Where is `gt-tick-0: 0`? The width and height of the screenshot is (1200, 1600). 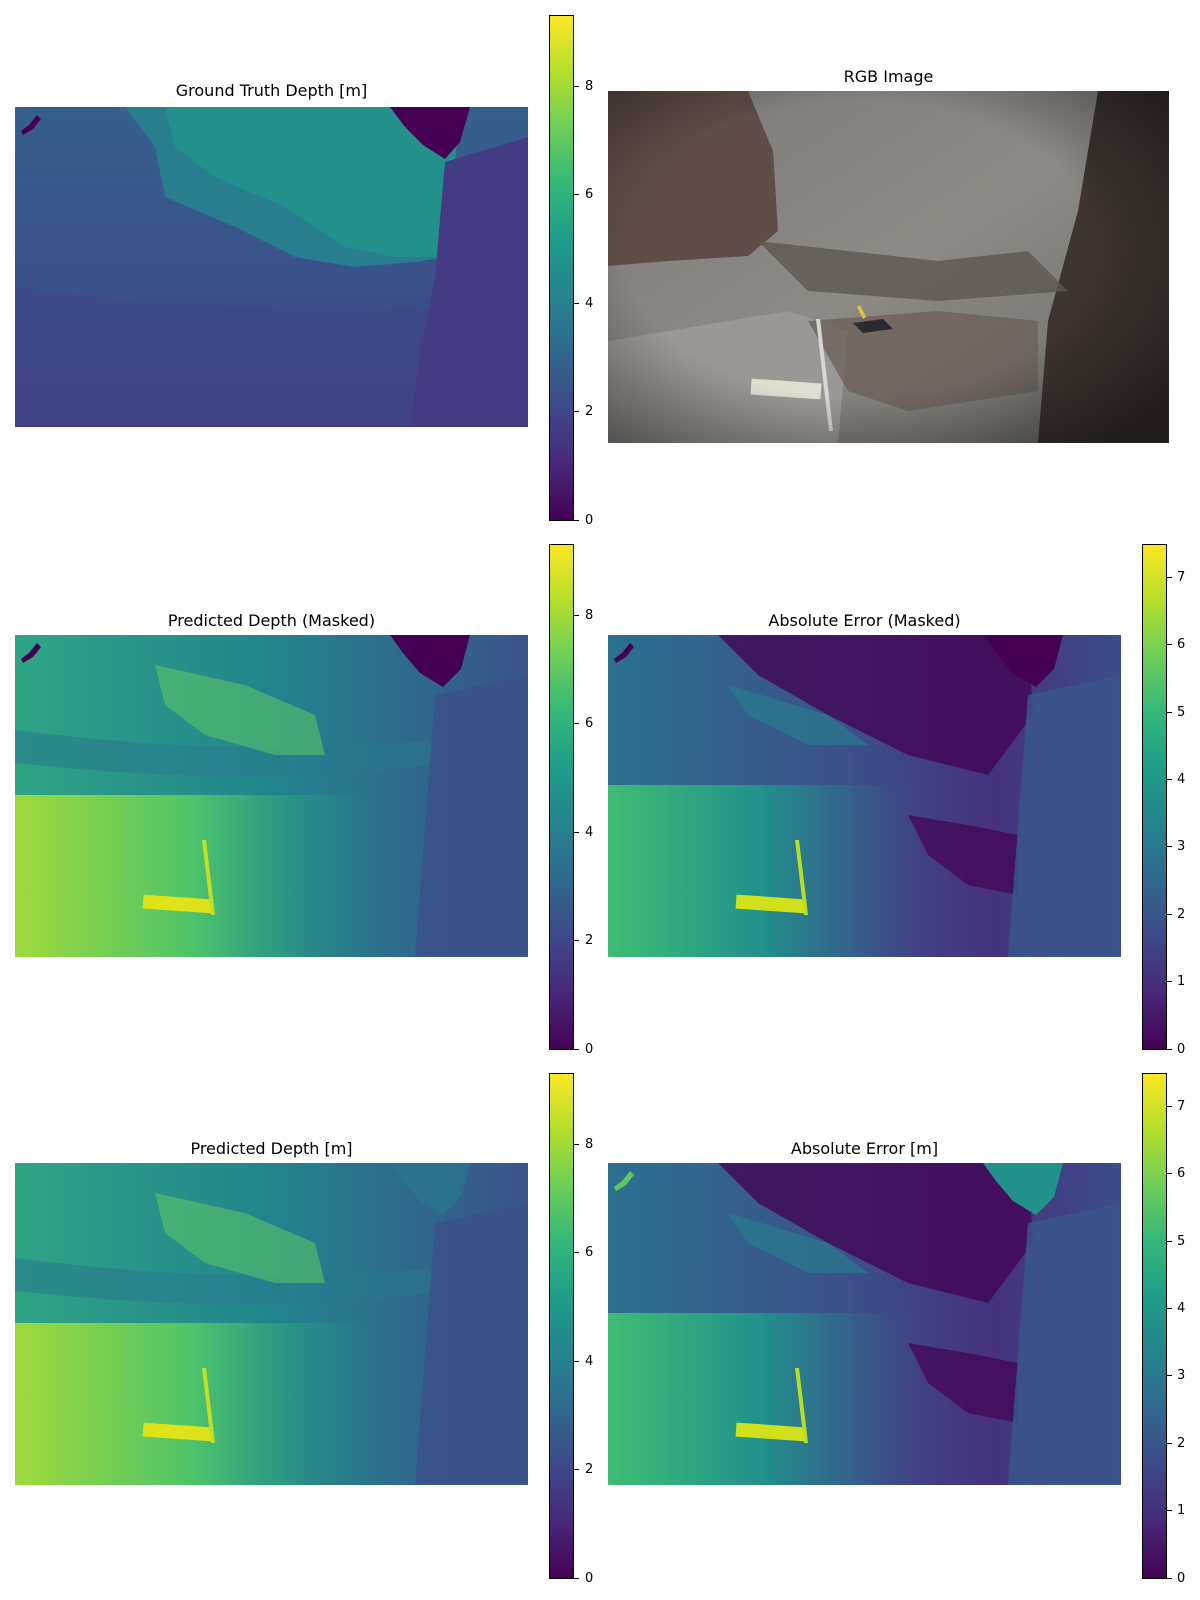
gt-tick-0: 0 is located at coordinates (589, 520).